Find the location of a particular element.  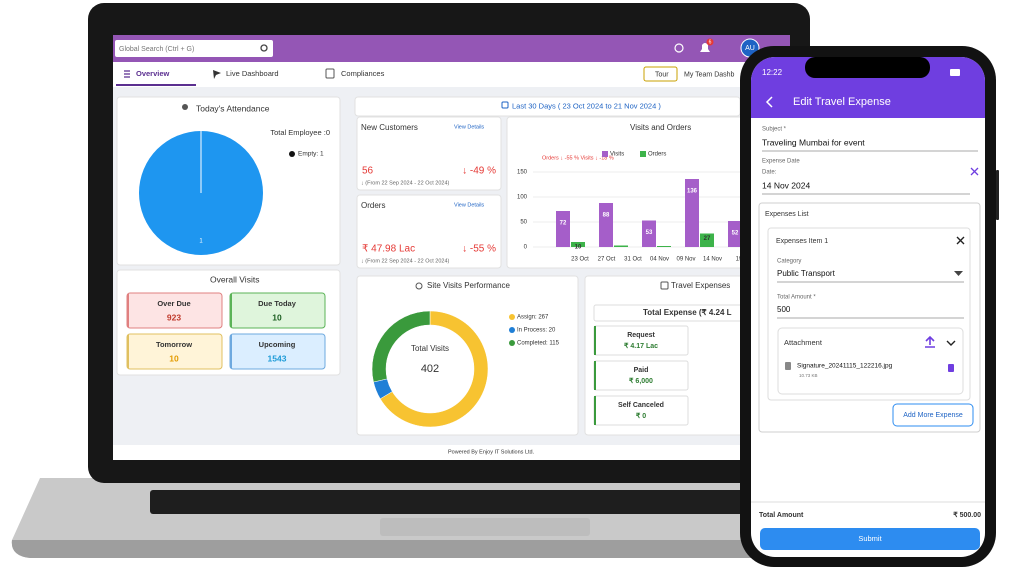

field-label: Date: is located at coordinates (769, 173).